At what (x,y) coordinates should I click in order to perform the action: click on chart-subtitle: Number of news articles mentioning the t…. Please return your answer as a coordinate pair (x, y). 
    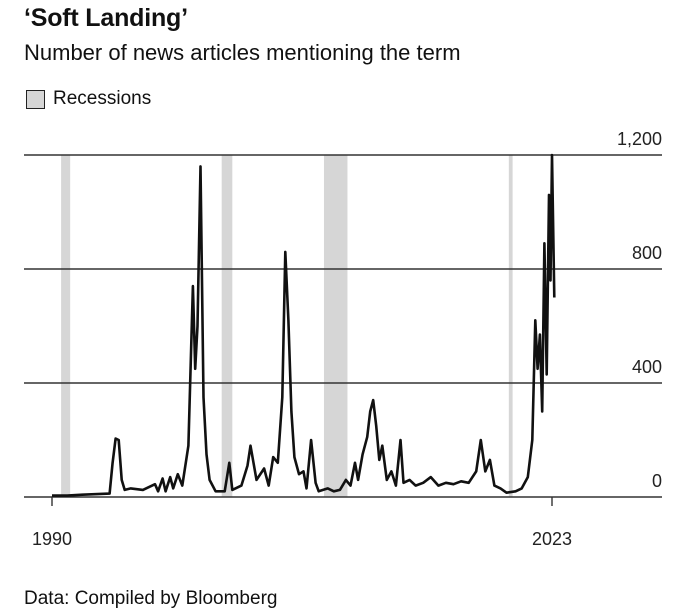
    Looking at the image, I should click on (242, 52).